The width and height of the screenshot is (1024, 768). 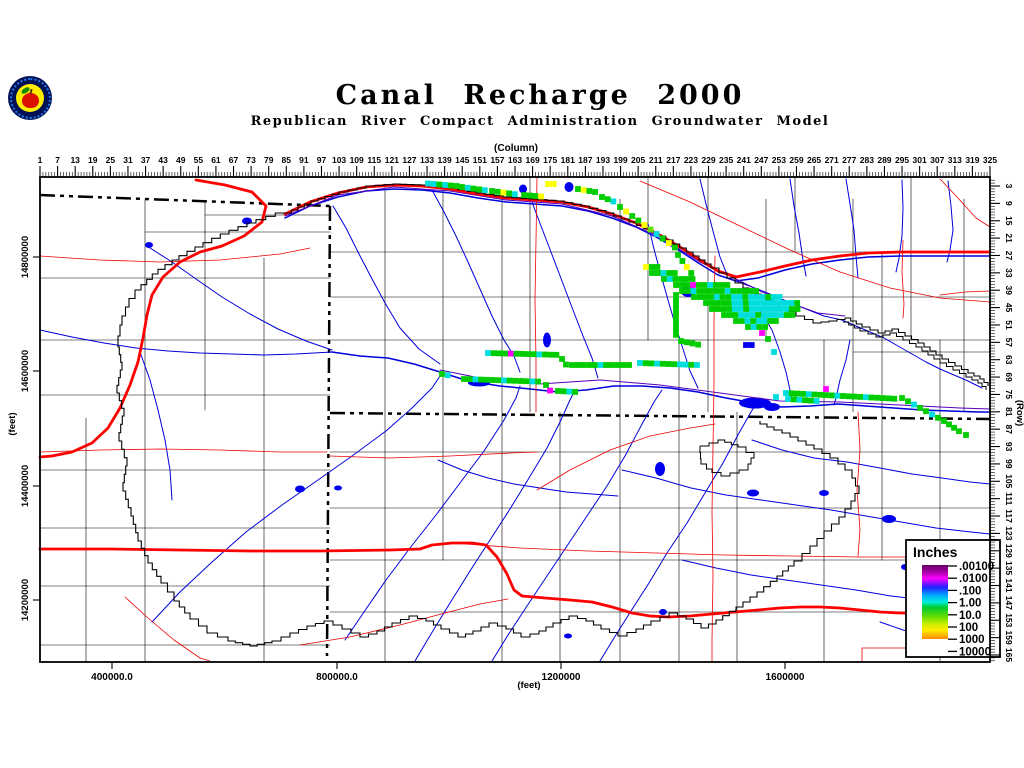 What do you see at coordinates (1009, 273) in the screenshot?
I see `row-tick-label: 33` at bounding box center [1009, 273].